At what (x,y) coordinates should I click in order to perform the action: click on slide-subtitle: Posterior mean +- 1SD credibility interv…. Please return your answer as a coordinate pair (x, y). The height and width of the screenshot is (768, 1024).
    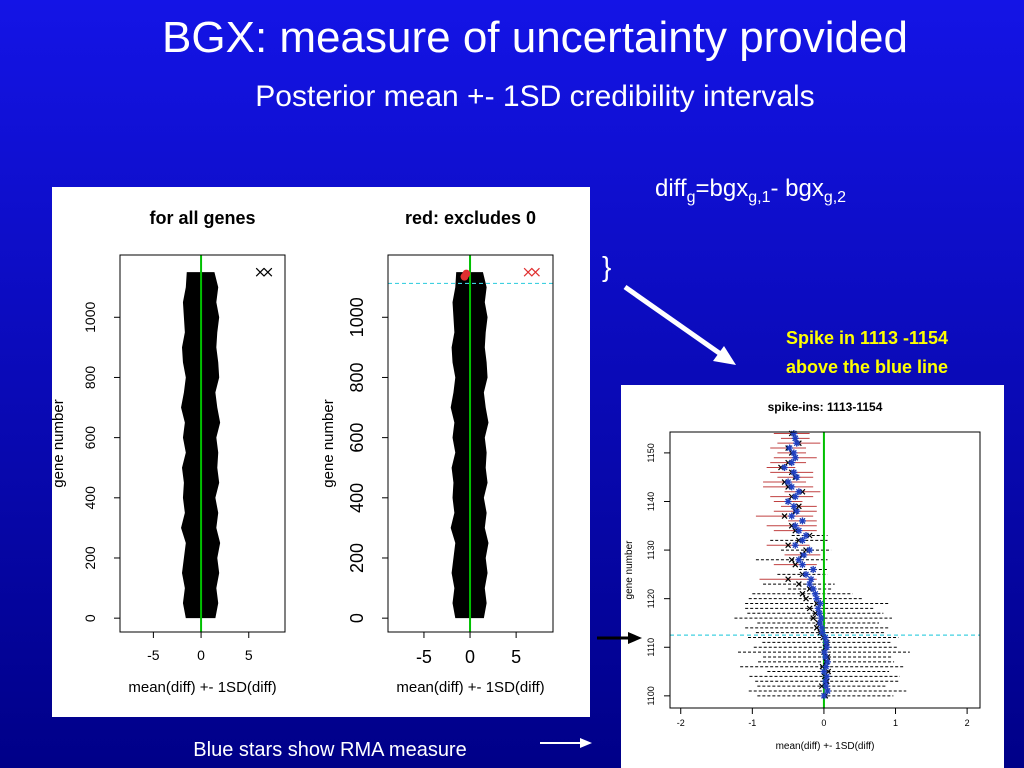
    Looking at the image, I should click on (534, 96).